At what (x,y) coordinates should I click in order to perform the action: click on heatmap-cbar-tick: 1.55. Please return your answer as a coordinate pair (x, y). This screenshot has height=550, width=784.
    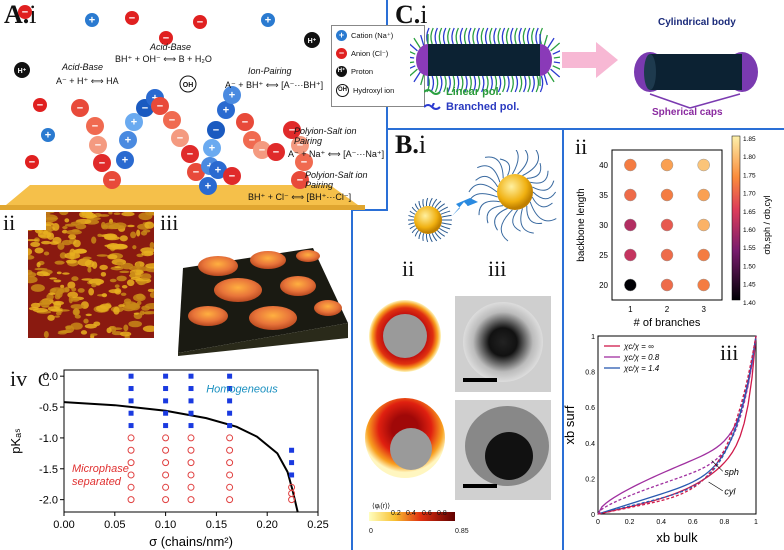
    Looking at the image, I should click on (749, 248).